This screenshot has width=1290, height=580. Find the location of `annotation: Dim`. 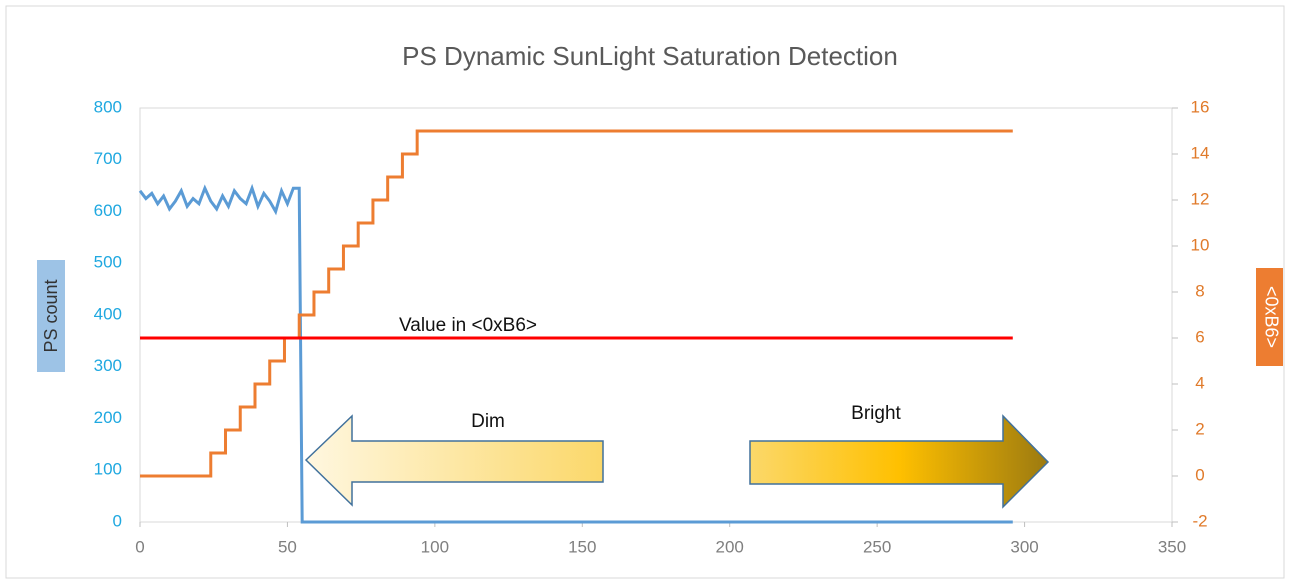

annotation: Dim is located at coordinates (488, 421).